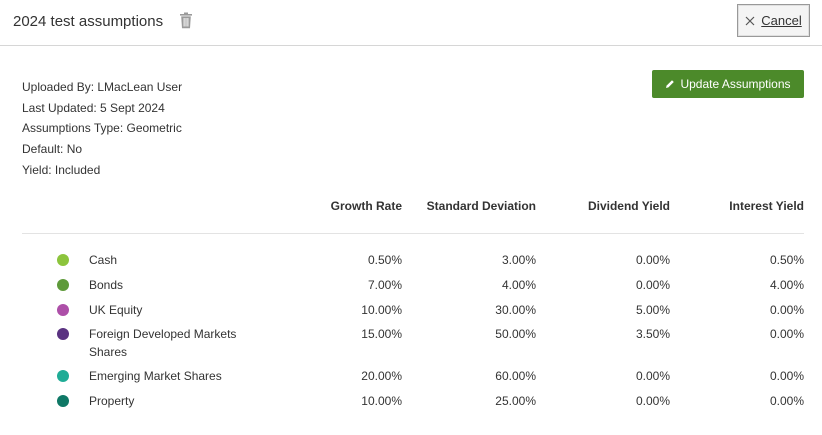  I want to click on standard-deviation-cell: 60.00%, so click(515, 376).